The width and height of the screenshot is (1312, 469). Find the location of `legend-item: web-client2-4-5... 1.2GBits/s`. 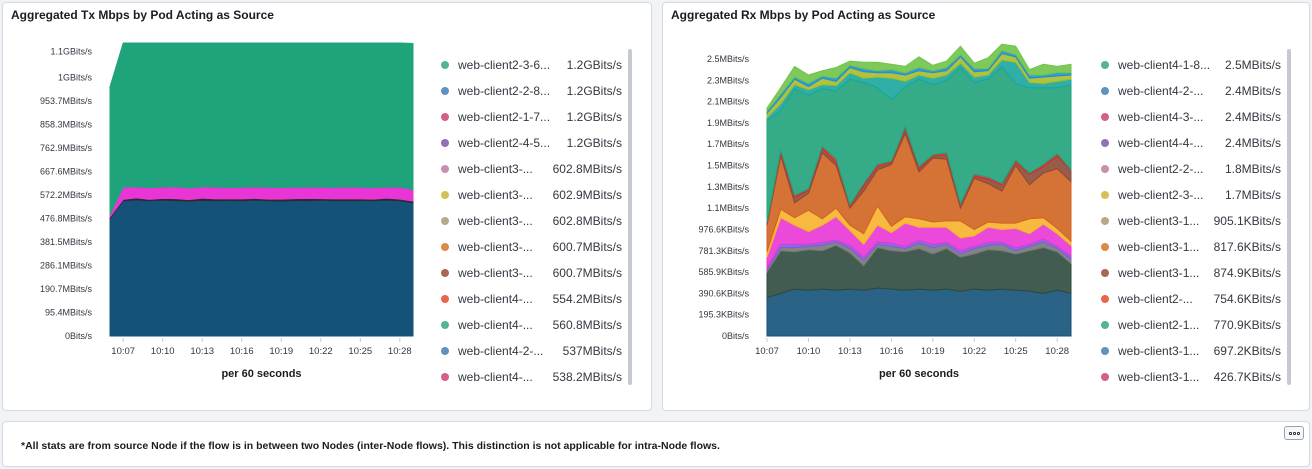

legend-item: web-client2-4-5... 1.2GBits/s is located at coordinates (531, 143).